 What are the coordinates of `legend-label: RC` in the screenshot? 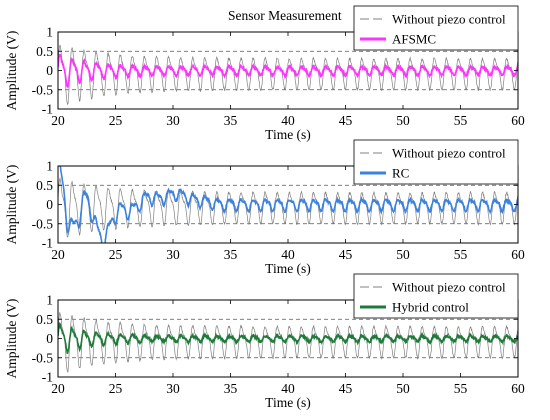 It's located at (400, 173).